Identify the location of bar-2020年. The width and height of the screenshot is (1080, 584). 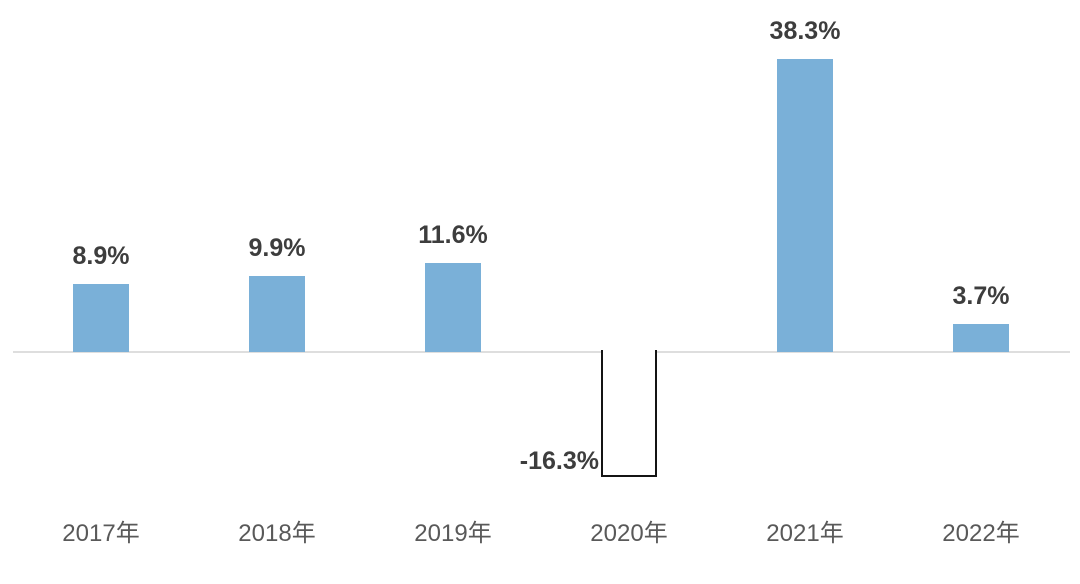
(629, 413).